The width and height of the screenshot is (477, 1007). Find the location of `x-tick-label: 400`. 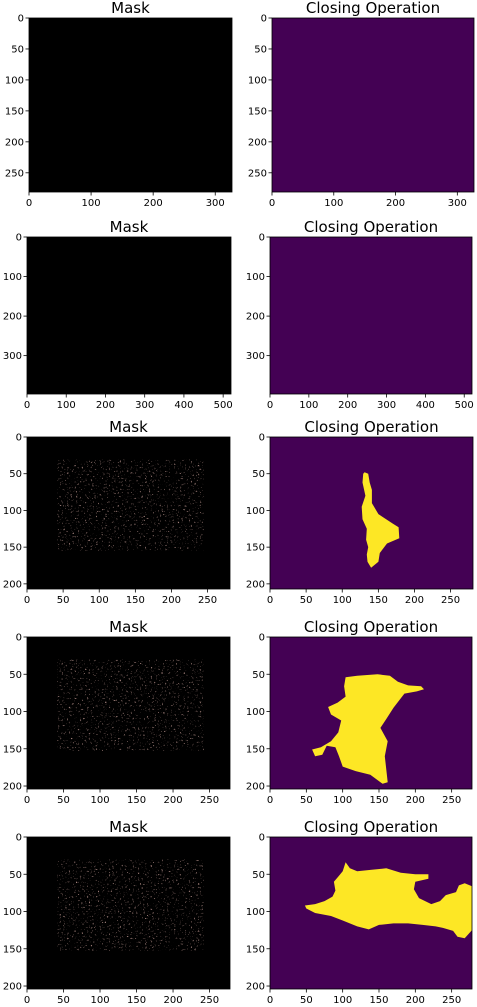

x-tick-label: 400 is located at coordinates (425, 405).